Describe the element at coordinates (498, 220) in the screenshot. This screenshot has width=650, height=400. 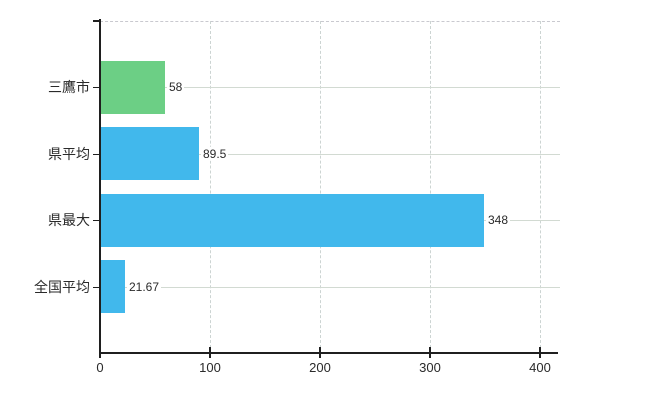
I see `value-label-2: 348` at that location.